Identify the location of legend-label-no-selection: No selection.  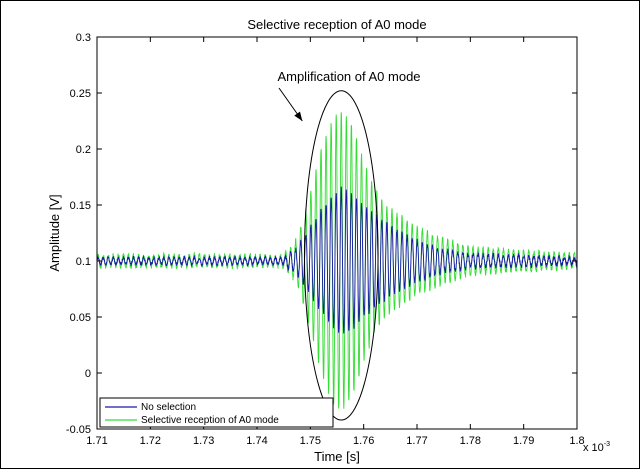
(168, 407).